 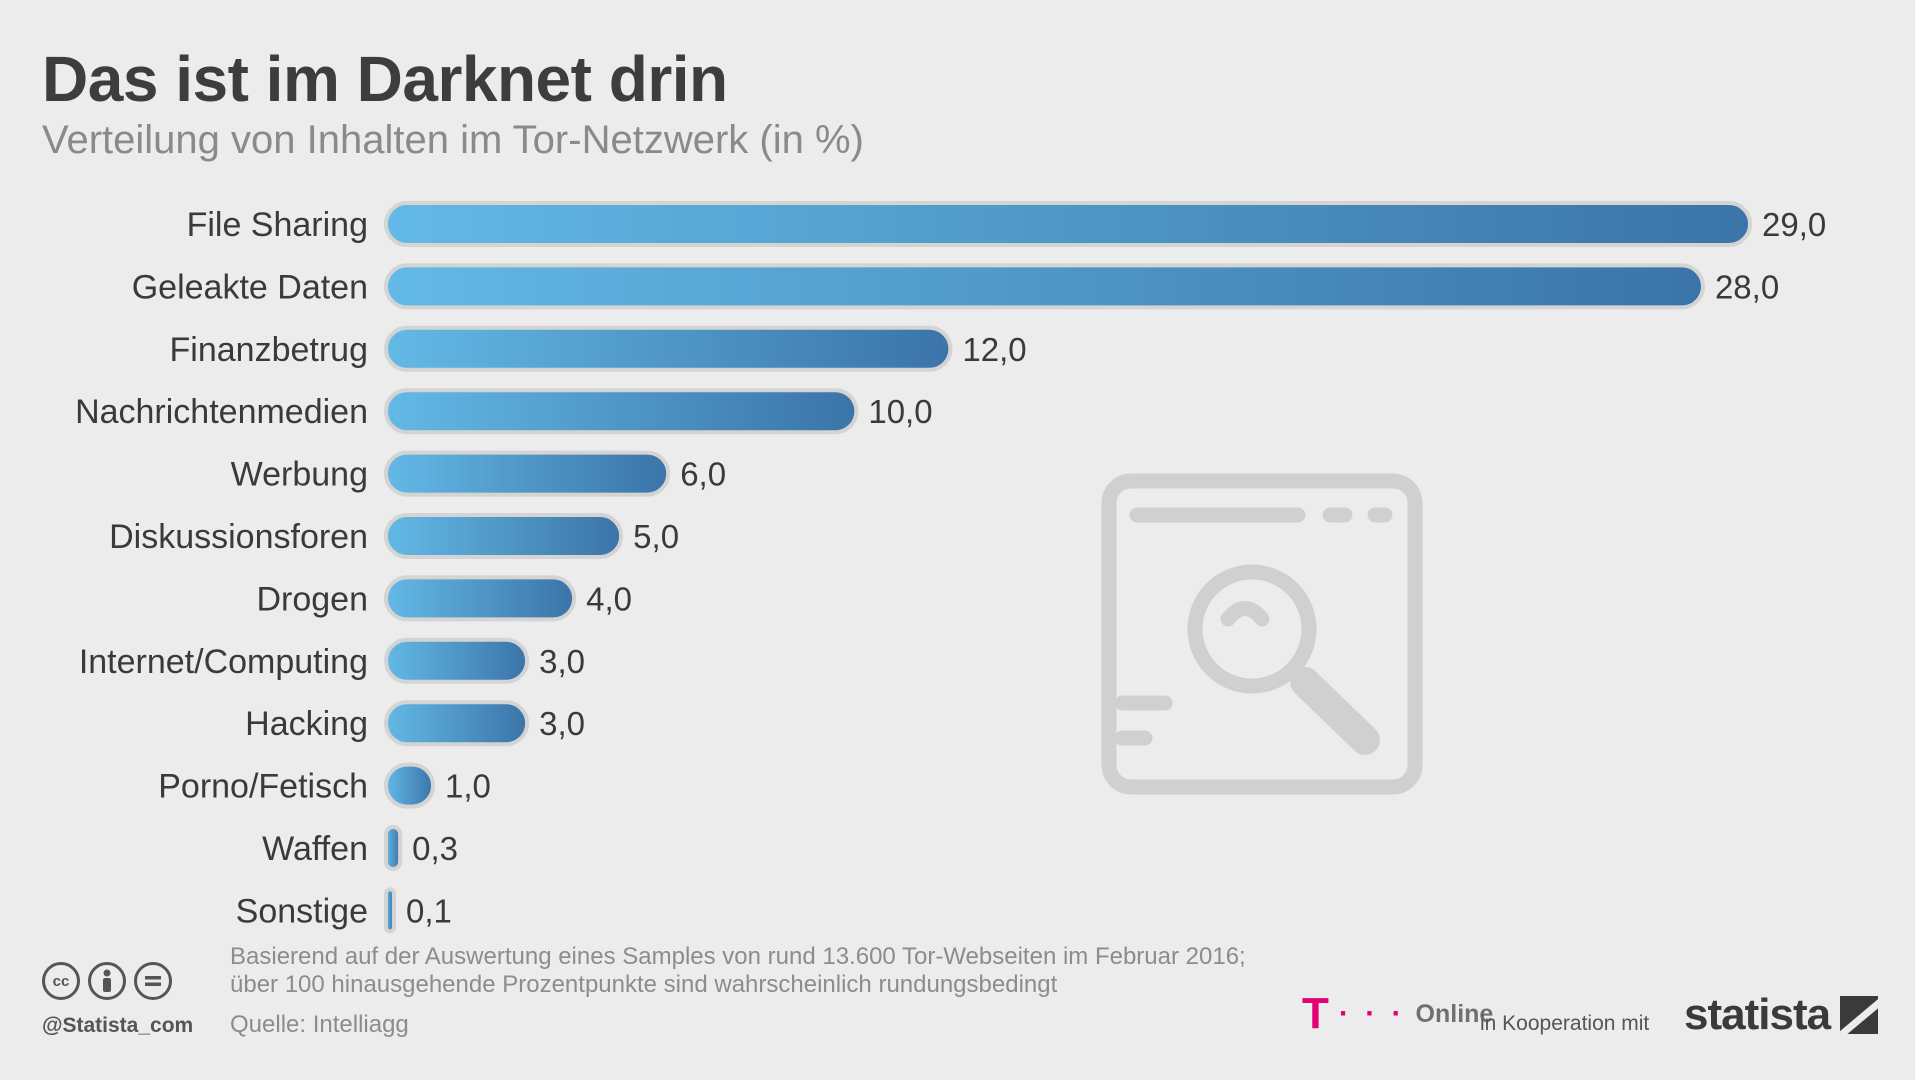 I want to click on category-label: Geleakte Daten, so click(x=250, y=287).